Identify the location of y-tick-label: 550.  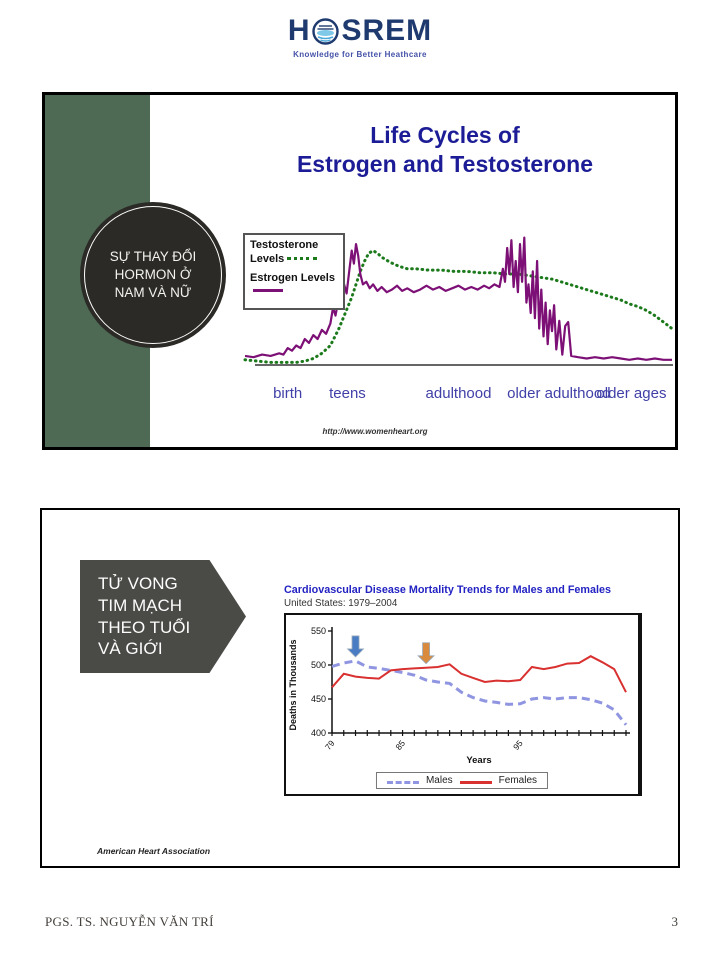
(318, 631).